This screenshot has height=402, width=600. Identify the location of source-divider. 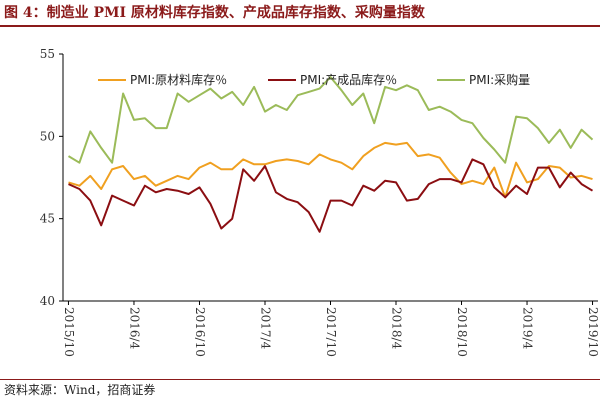
(300, 379).